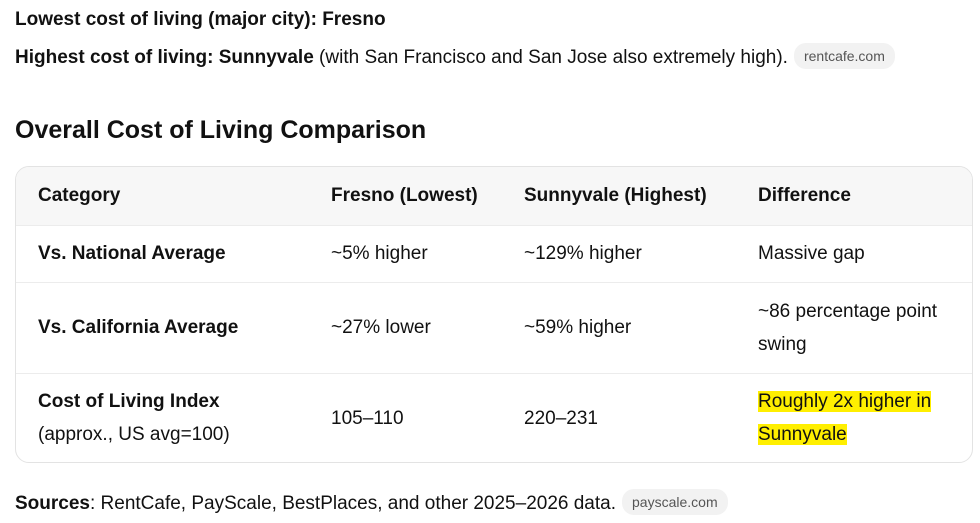  I want to click on row-difference: ~86 percentage point swing, so click(848, 327).